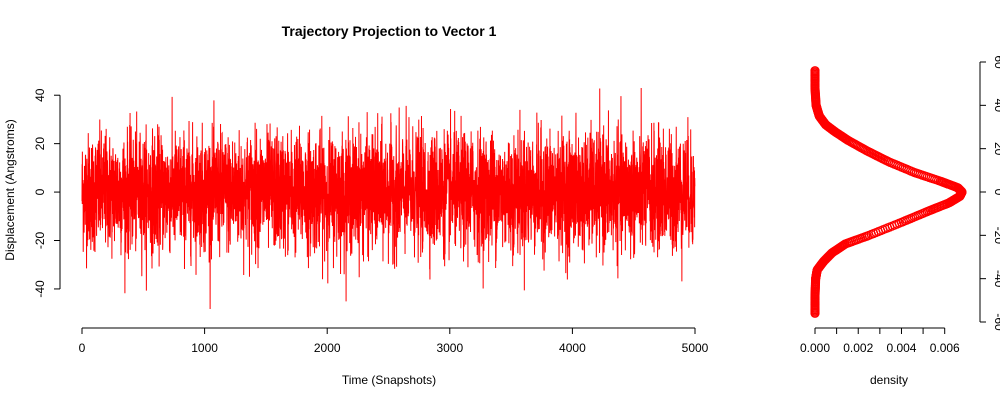  What do you see at coordinates (945, 348) in the screenshot?
I see `density-x-tick-label: 0.006` at bounding box center [945, 348].